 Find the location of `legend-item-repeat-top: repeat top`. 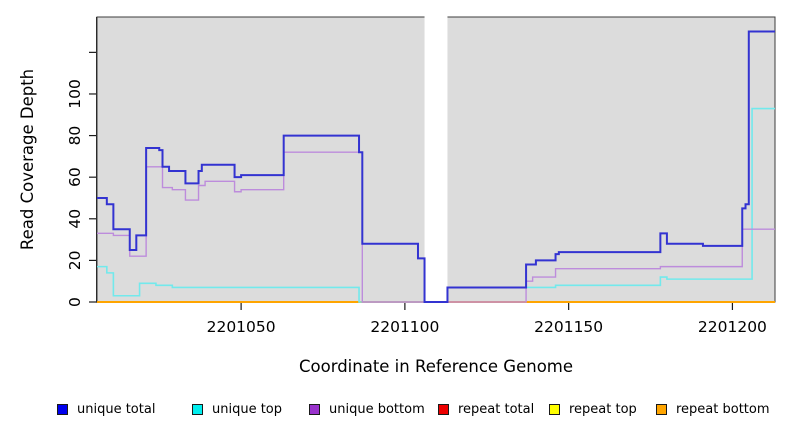

legend-item-repeat-top: repeat top is located at coordinates (593, 409).